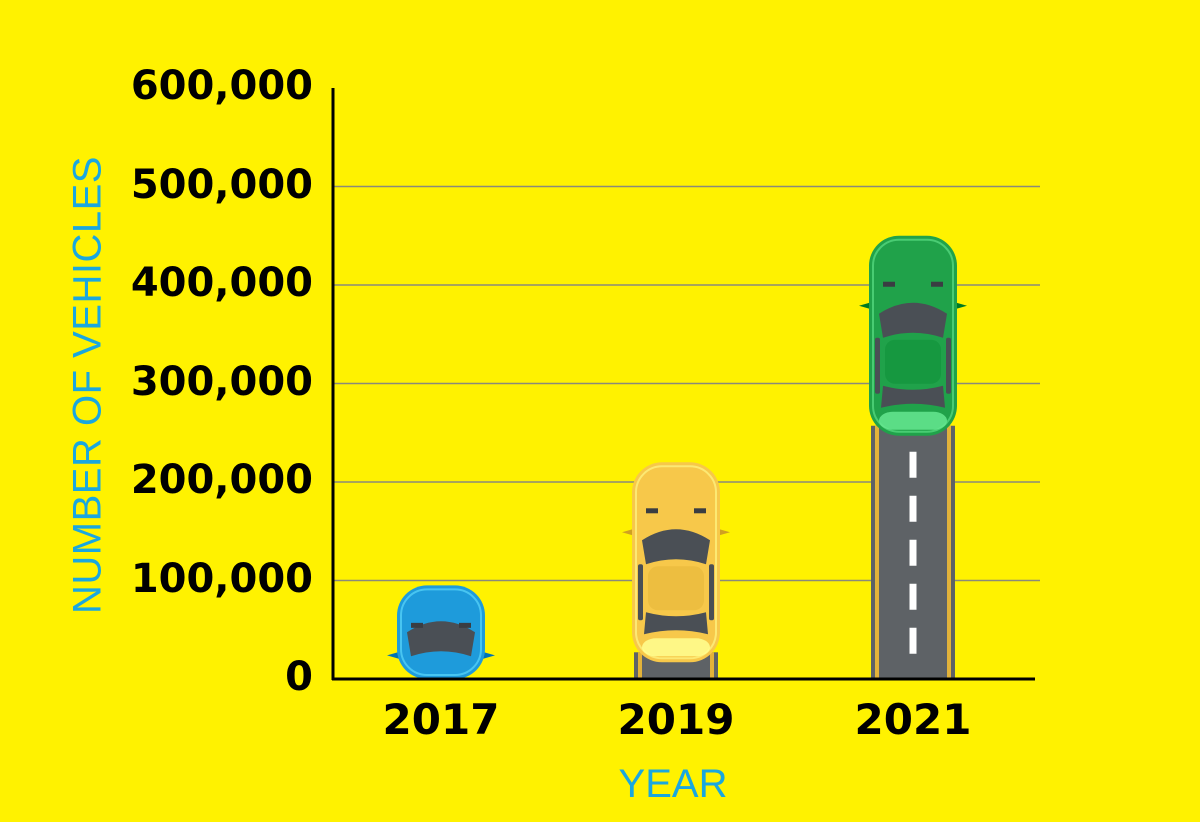 This screenshot has width=1200, height=822. Describe the element at coordinates (221, 381) in the screenshot. I see `y-tick-label: 300,000` at that location.